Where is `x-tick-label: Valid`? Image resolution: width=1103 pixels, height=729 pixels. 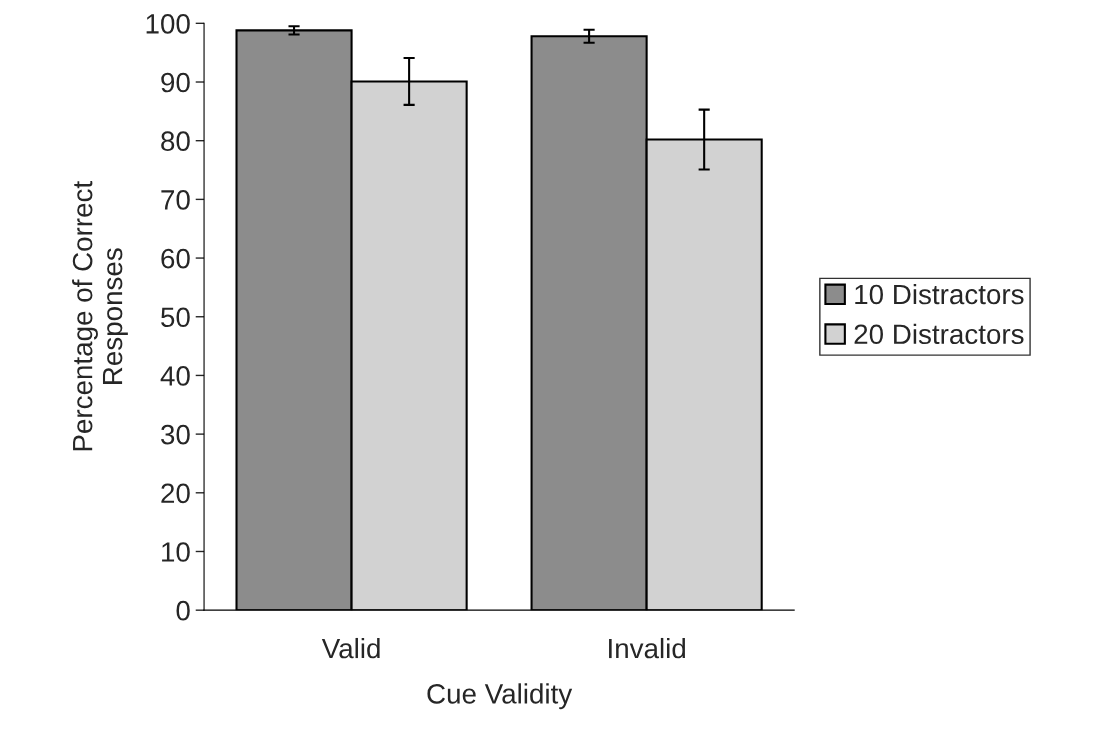
x-tick-label: Valid is located at coordinates (350, 648).